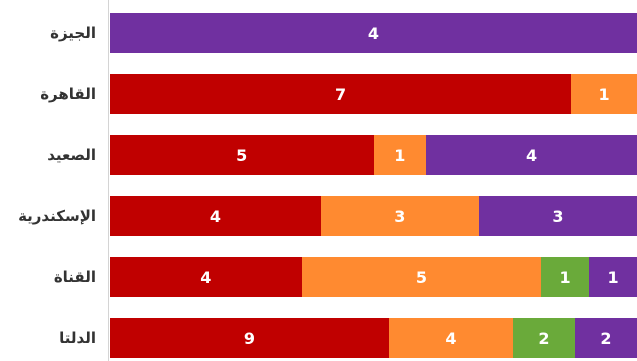  Describe the element at coordinates (74, 277) in the screenshot. I see `category-label: القناة` at that location.